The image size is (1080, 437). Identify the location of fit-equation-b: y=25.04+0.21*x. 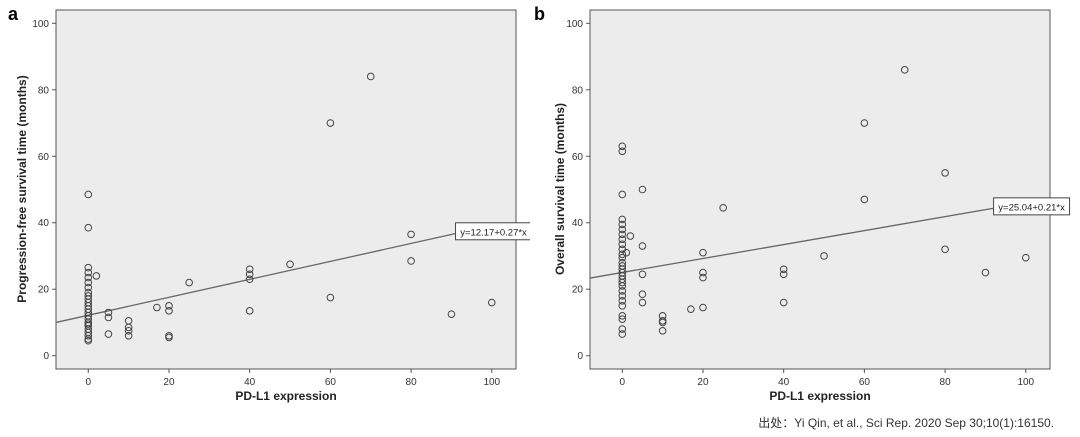
(1032, 206).